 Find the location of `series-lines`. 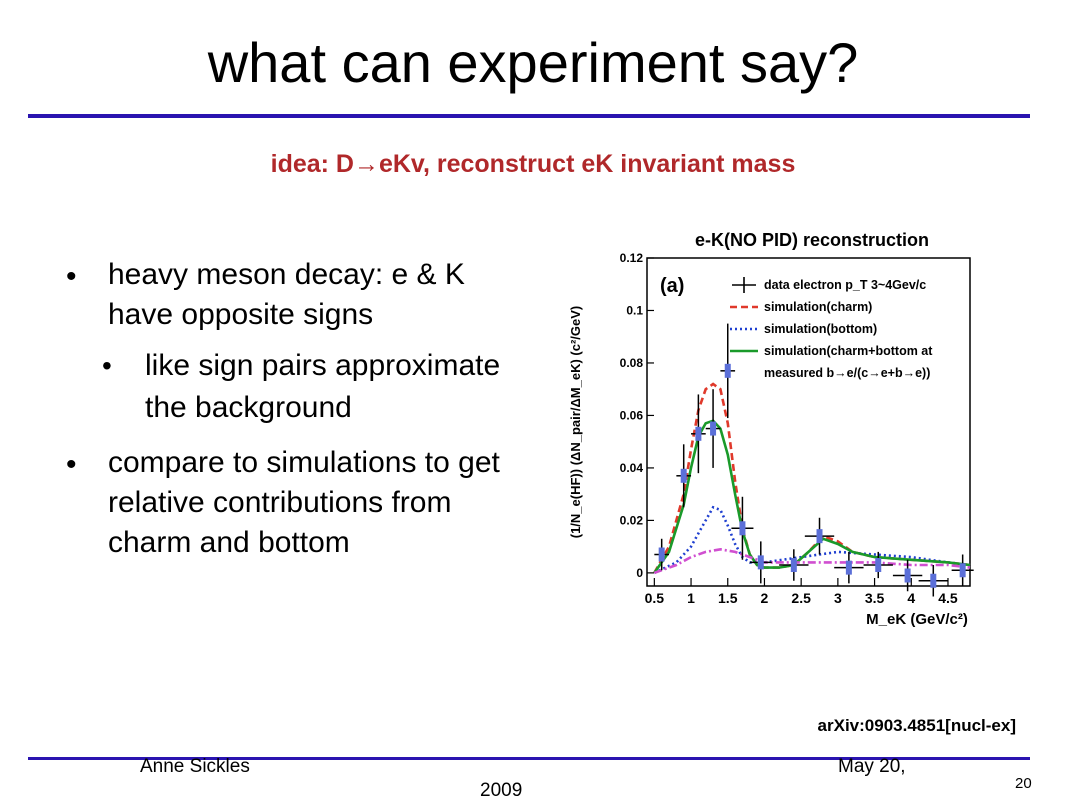

series-lines is located at coordinates (812, 478).